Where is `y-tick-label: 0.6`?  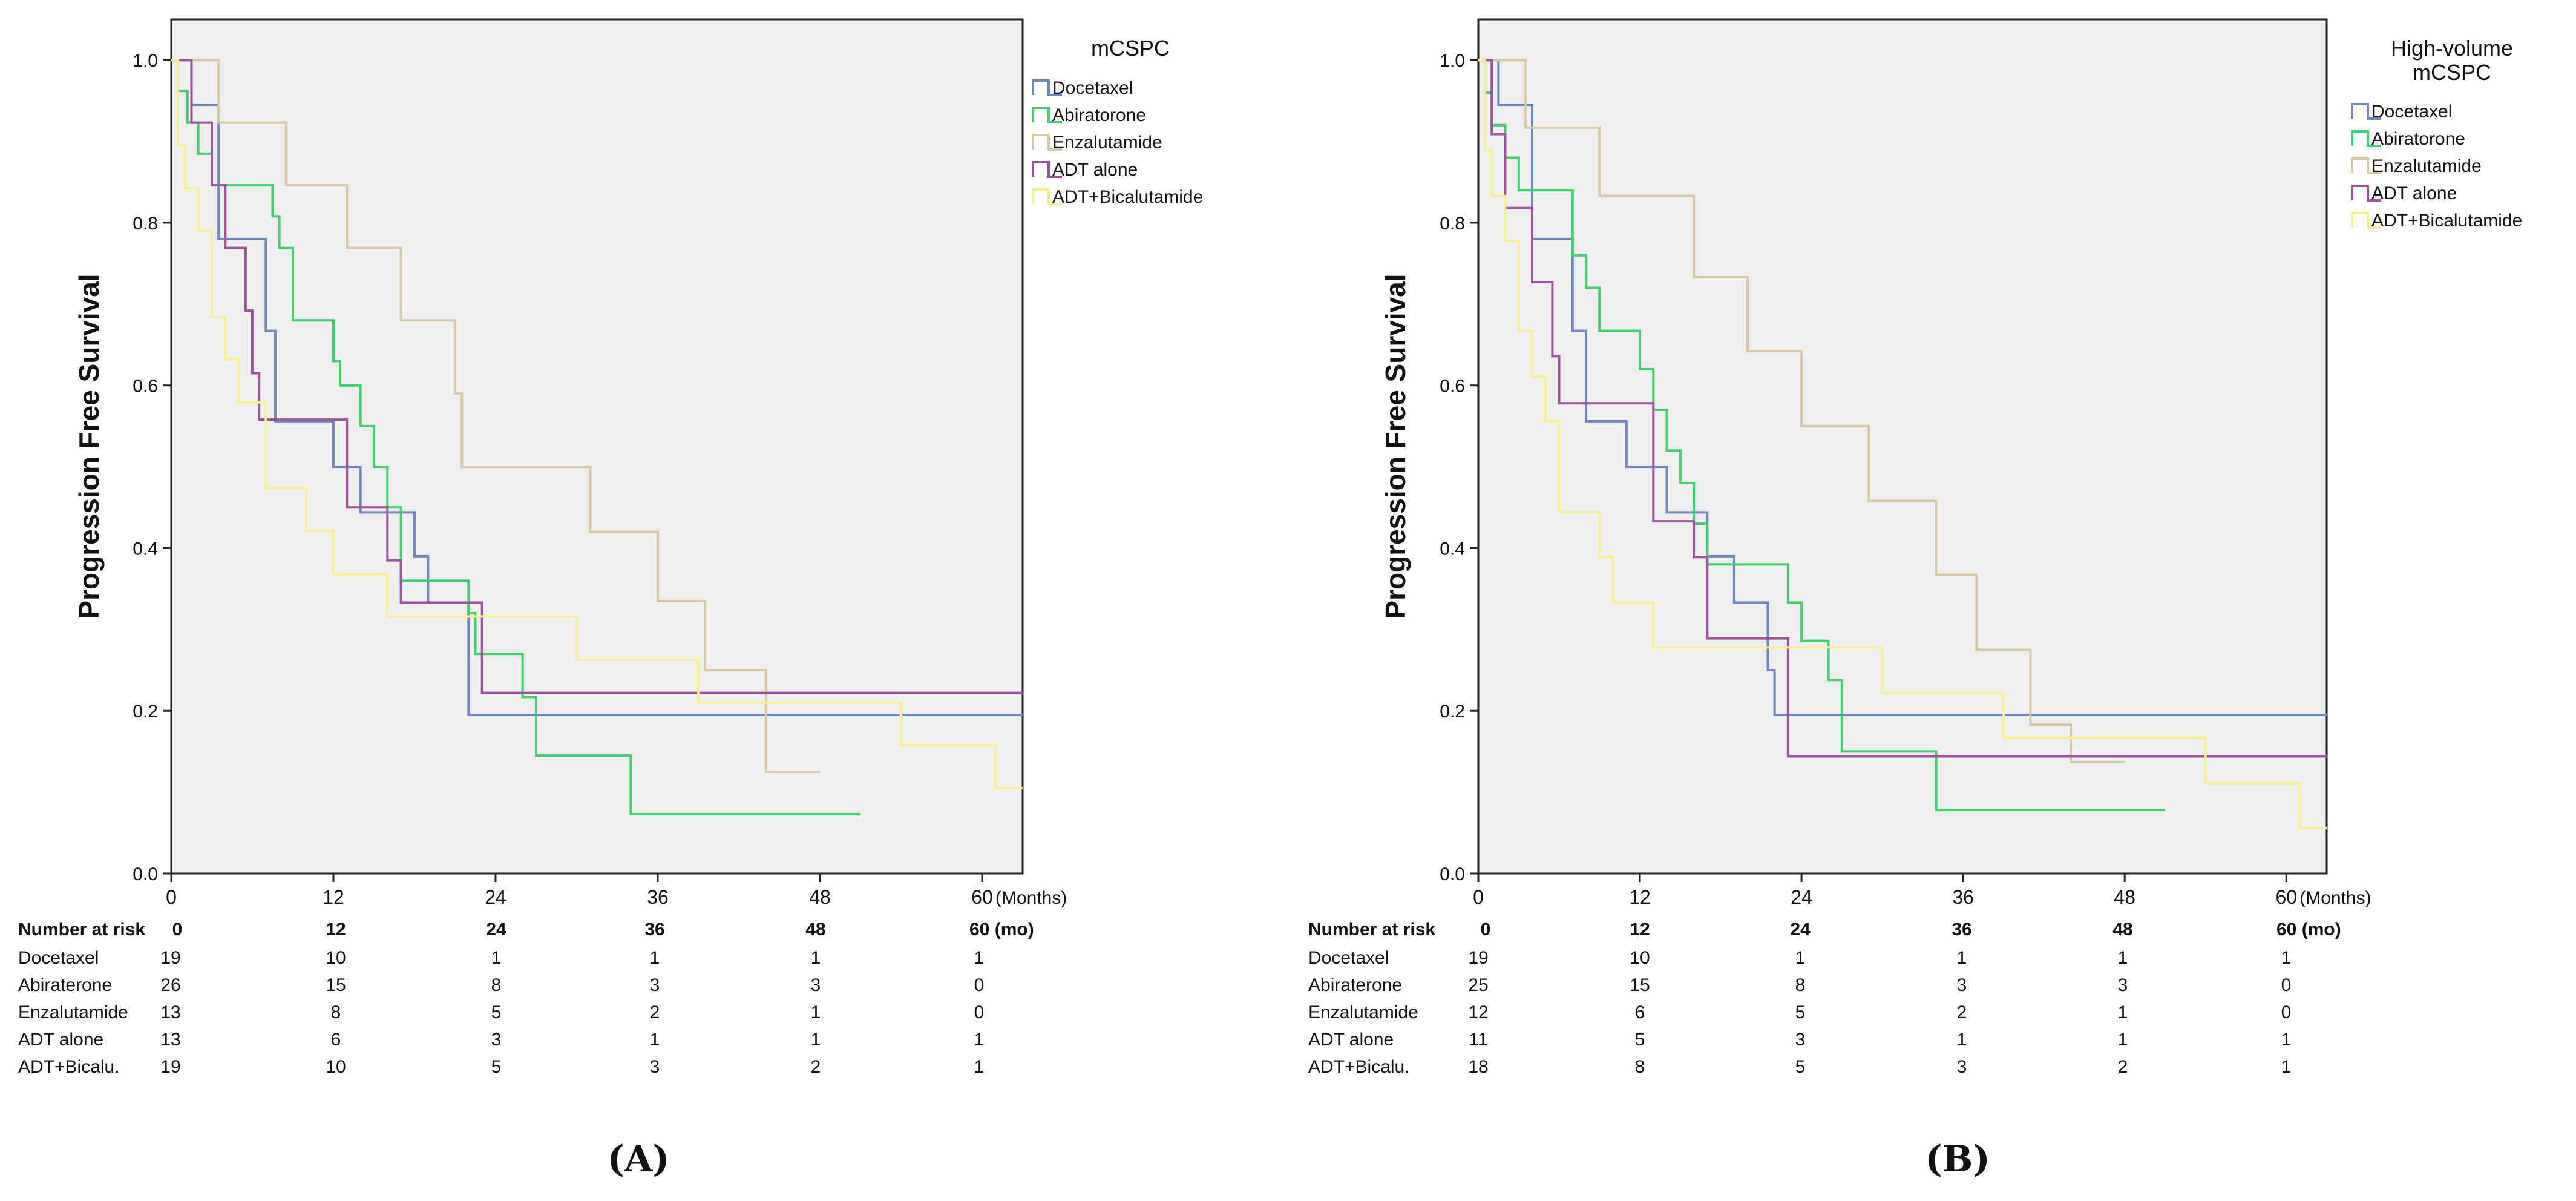 y-tick-label: 0.6 is located at coordinates (145, 386).